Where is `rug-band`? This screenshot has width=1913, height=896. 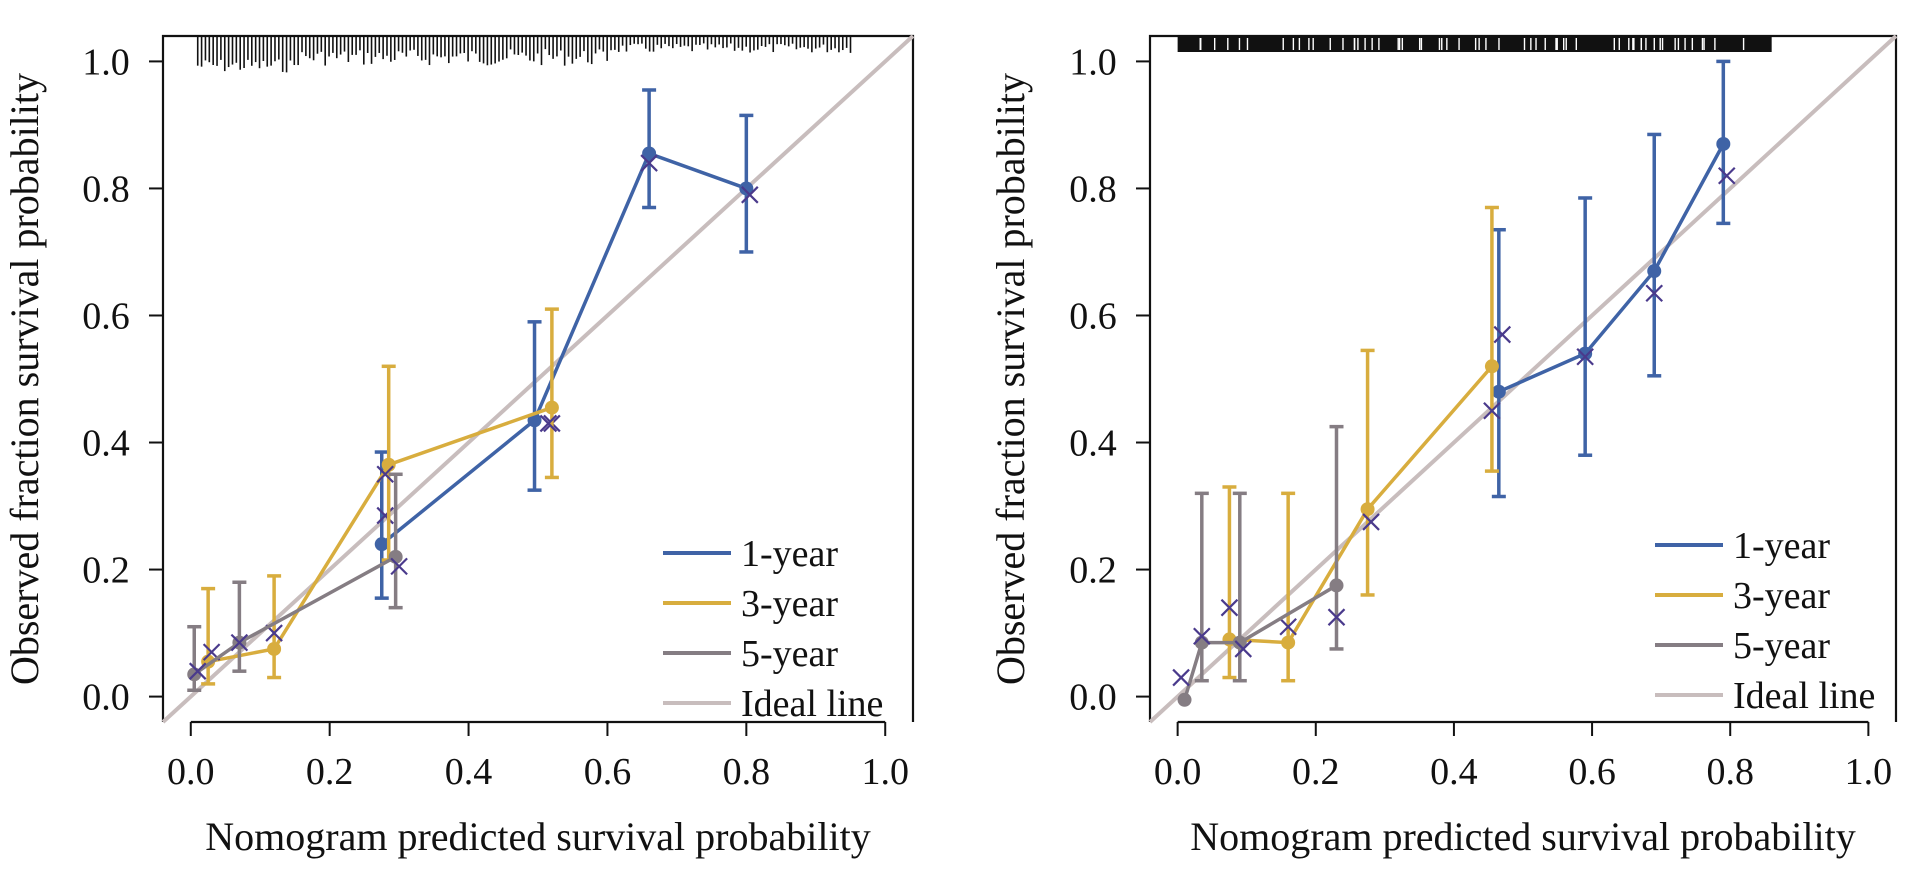
rug-band is located at coordinates (1474, 44).